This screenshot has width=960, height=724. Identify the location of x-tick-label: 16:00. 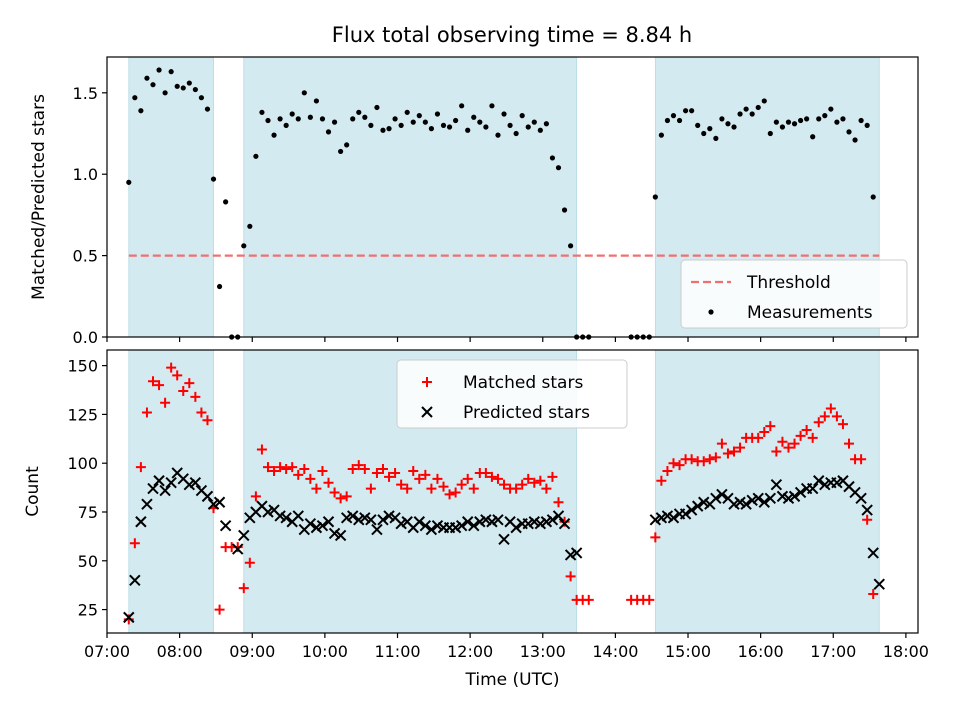
(761, 651).